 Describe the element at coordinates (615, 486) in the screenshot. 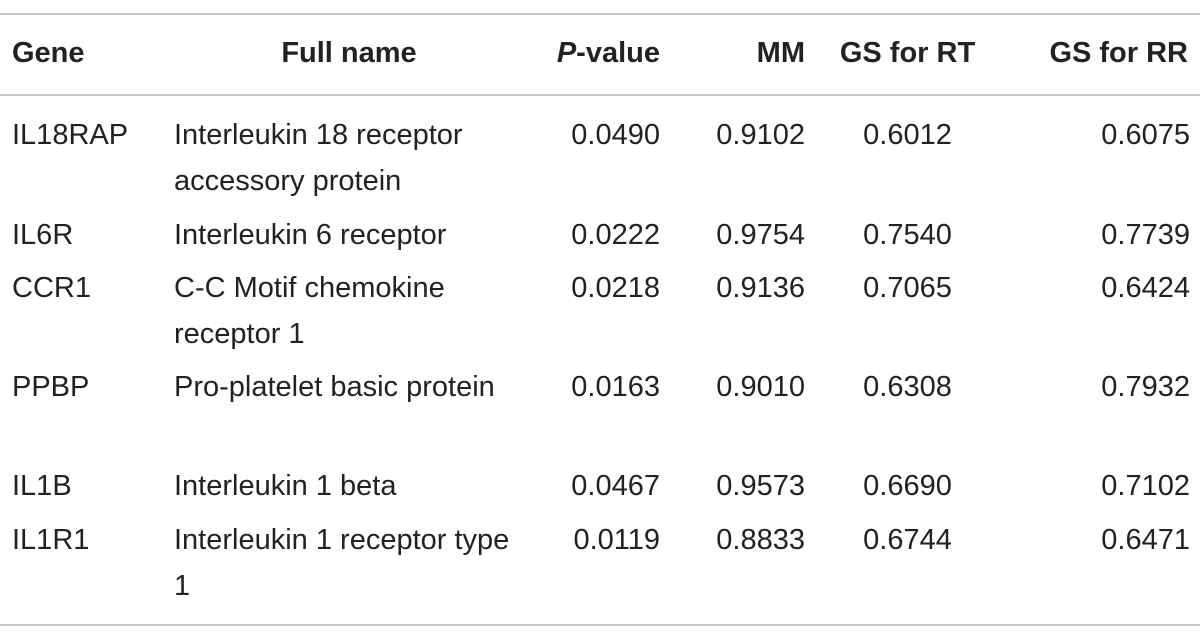

I see `cell-p-value: 0.0467` at that location.